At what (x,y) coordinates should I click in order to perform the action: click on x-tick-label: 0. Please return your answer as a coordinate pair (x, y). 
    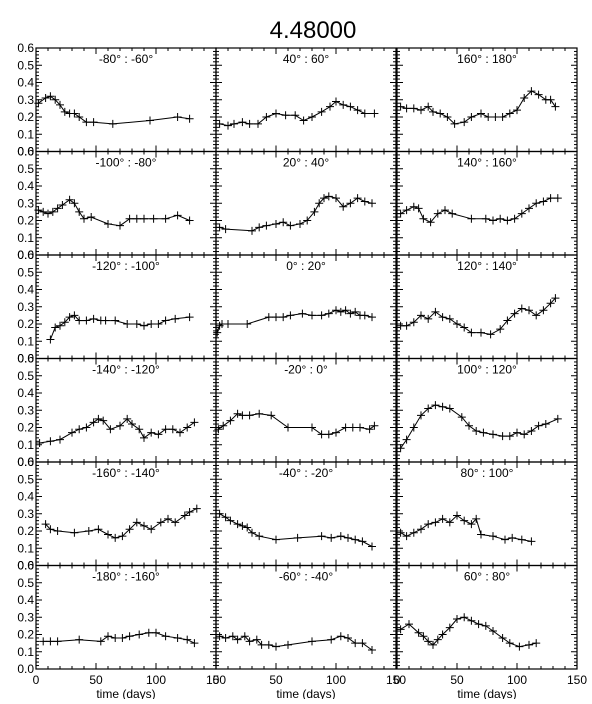
    Looking at the image, I should click on (397, 680).